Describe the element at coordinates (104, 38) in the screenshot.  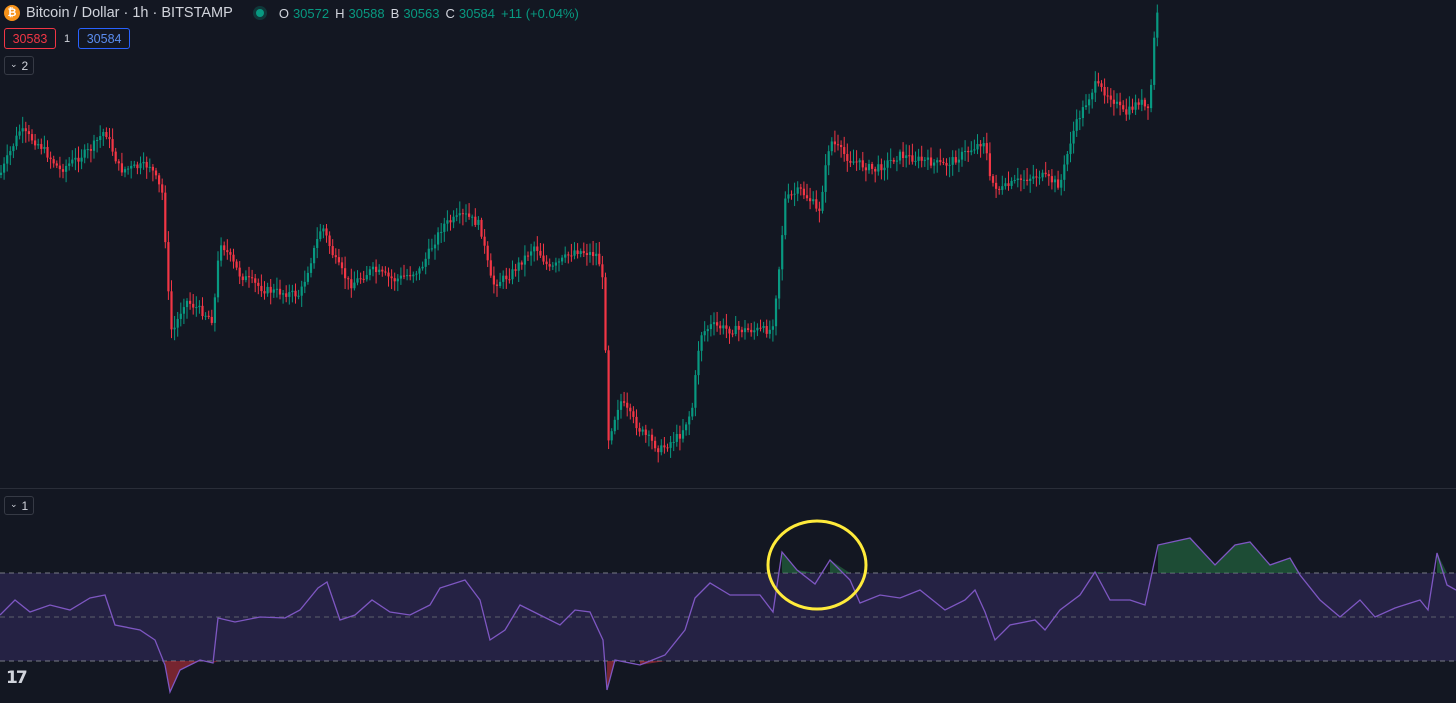
I see `buy-button: 30584` at that location.